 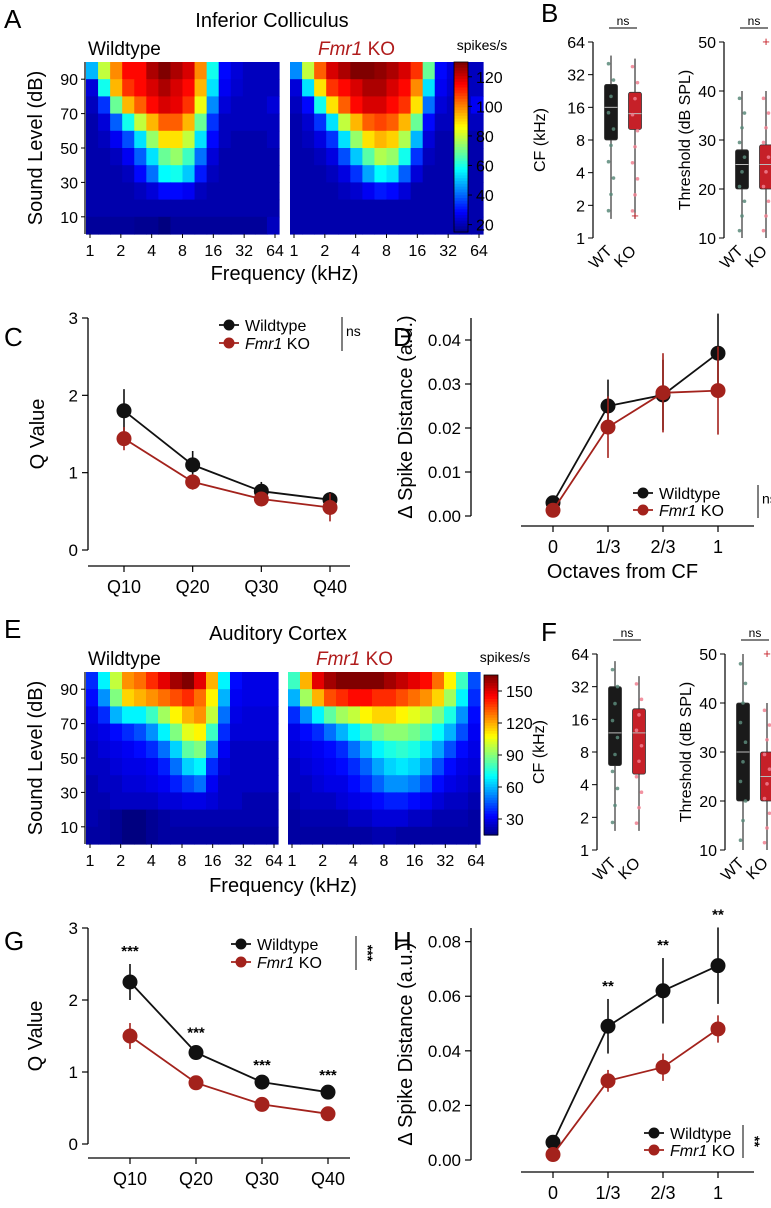 I want to click on x-tick-label: 32, so click(x=448, y=251).